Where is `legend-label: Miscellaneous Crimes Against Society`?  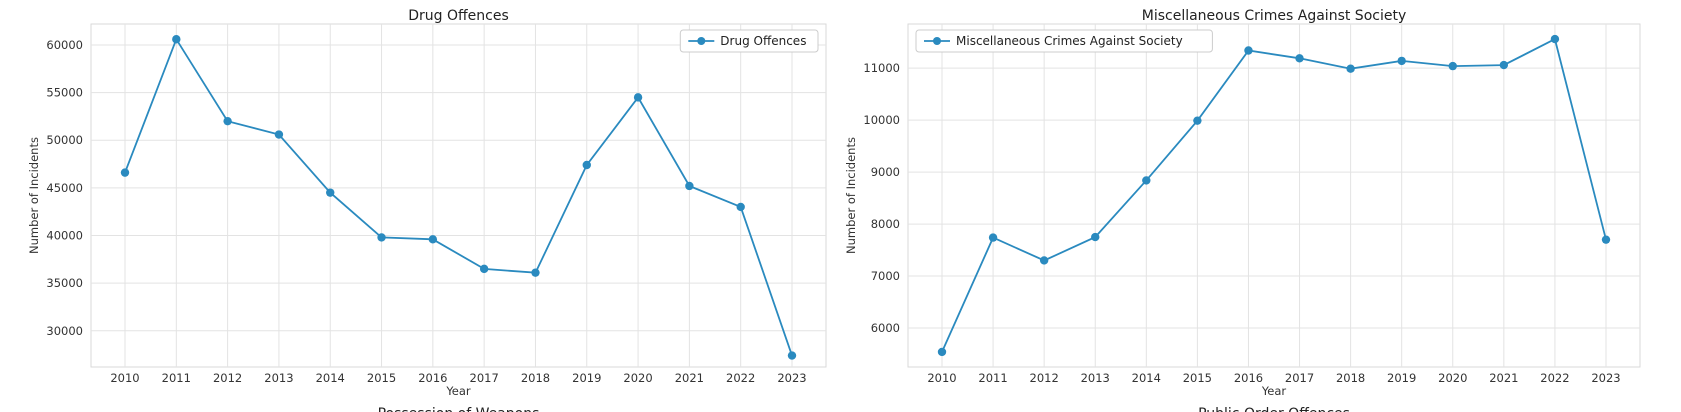
legend-label: Miscellaneous Crimes Against Society is located at coordinates (1069, 41).